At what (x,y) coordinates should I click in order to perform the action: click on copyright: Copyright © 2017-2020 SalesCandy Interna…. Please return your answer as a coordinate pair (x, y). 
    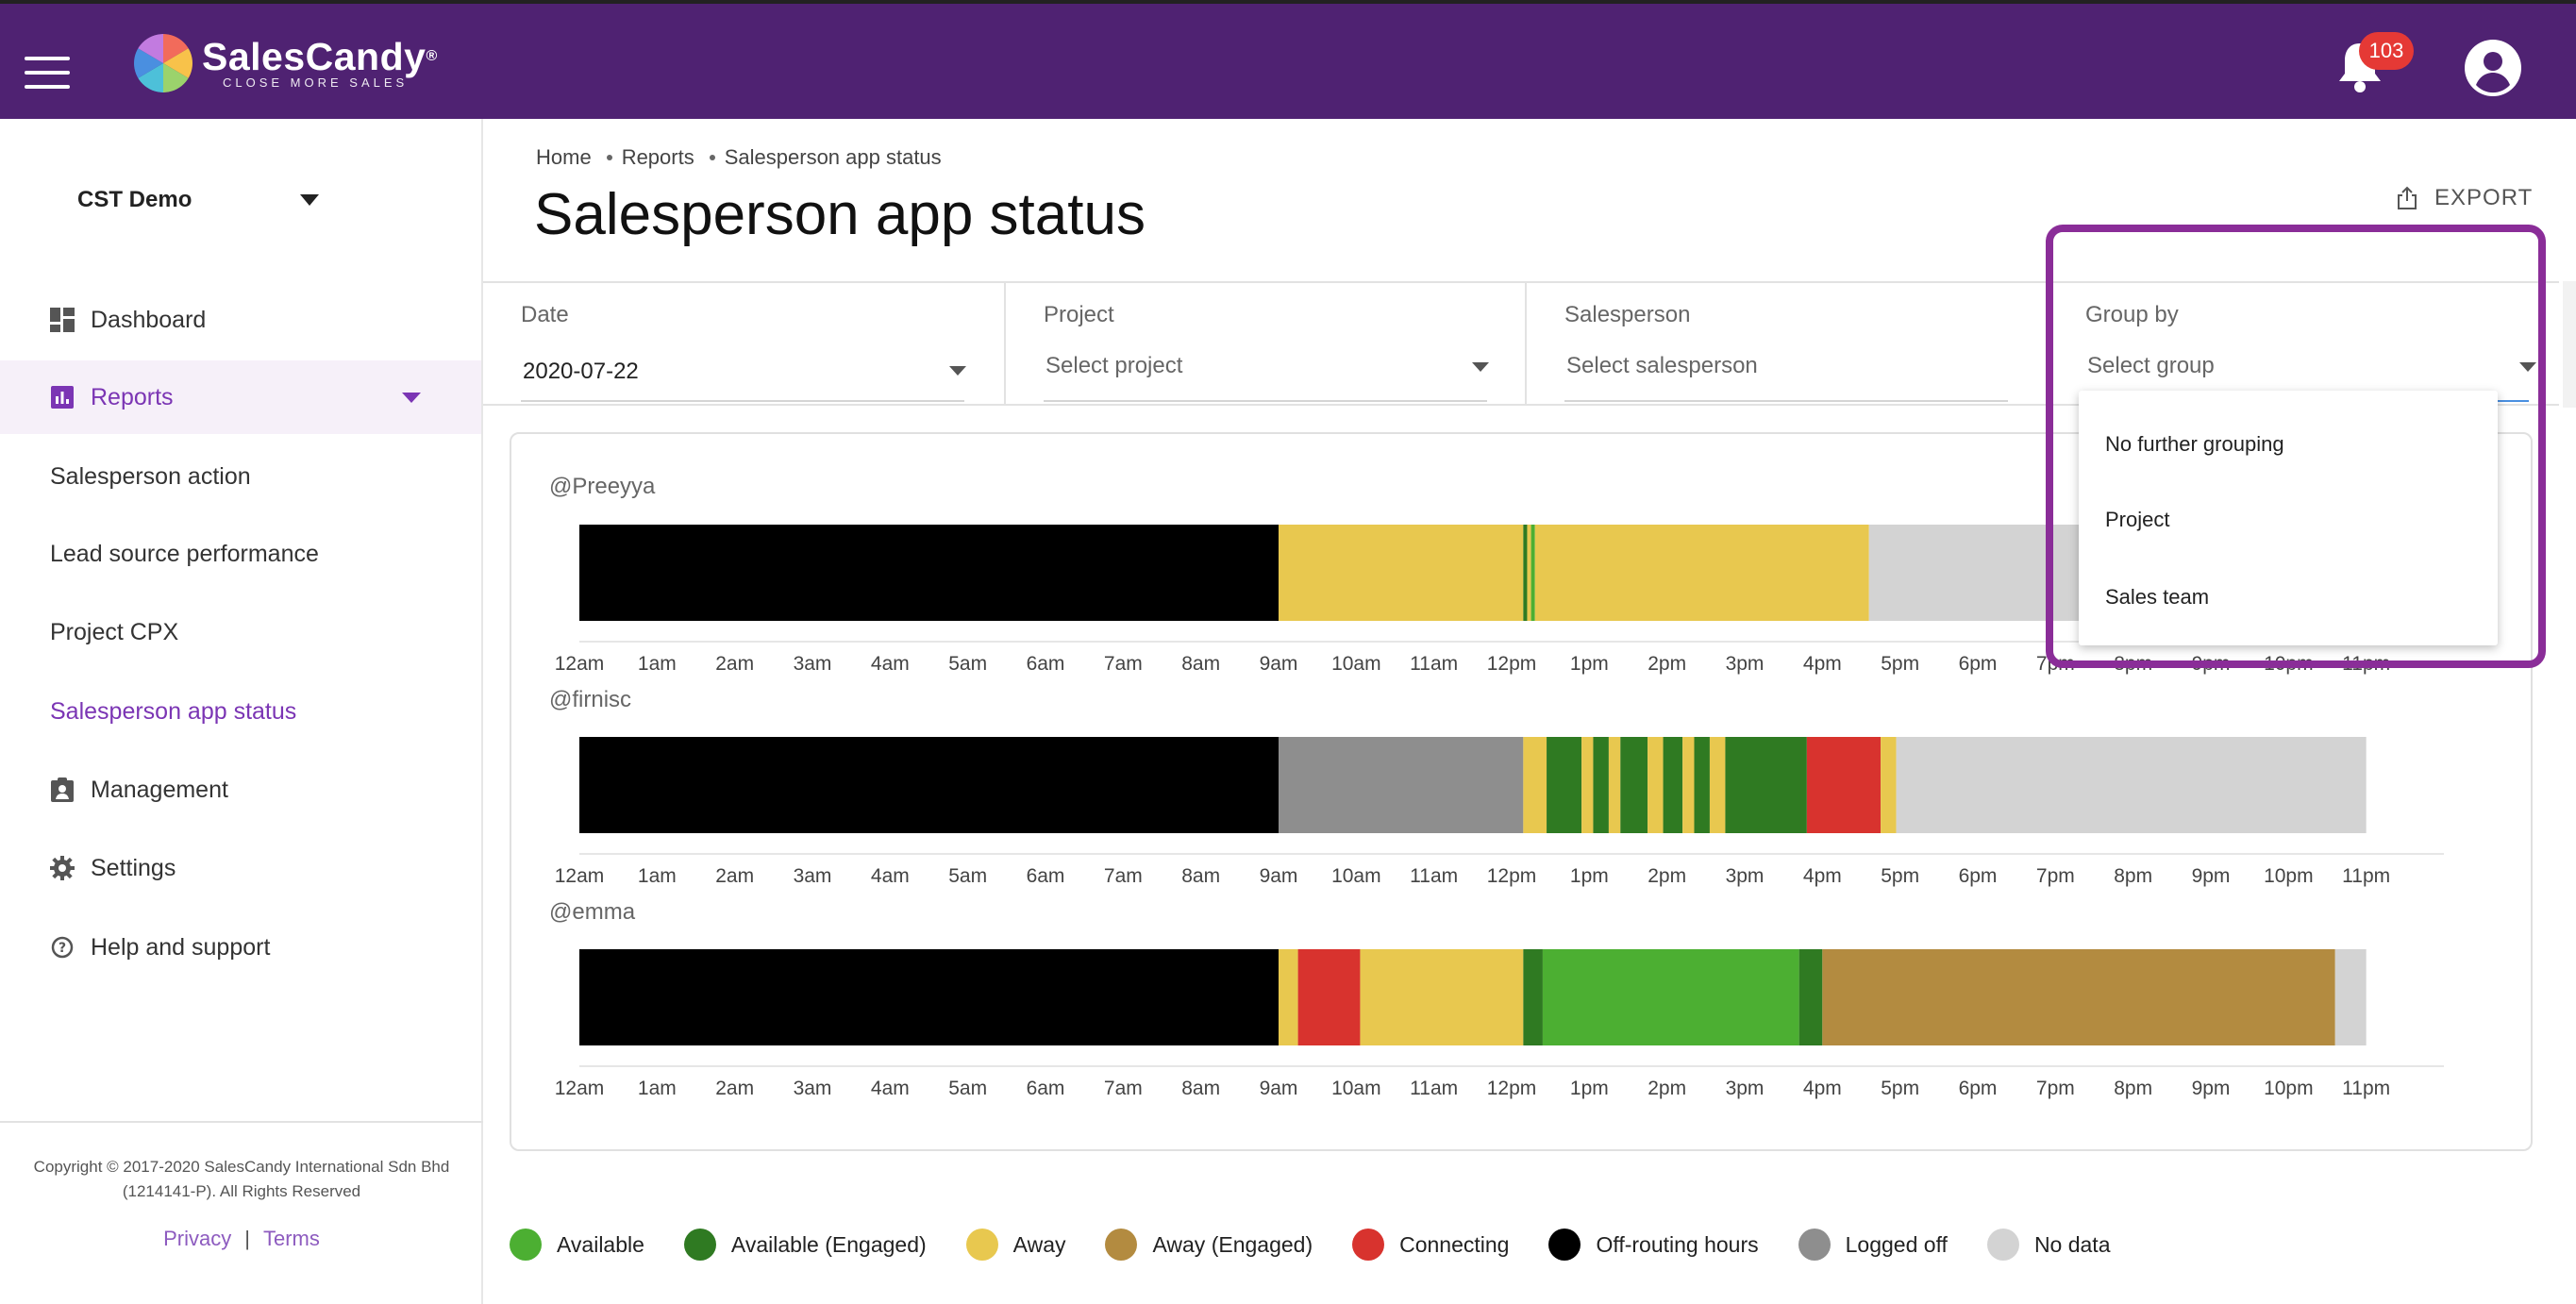
    Looking at the image, I should click on (241, 1179).